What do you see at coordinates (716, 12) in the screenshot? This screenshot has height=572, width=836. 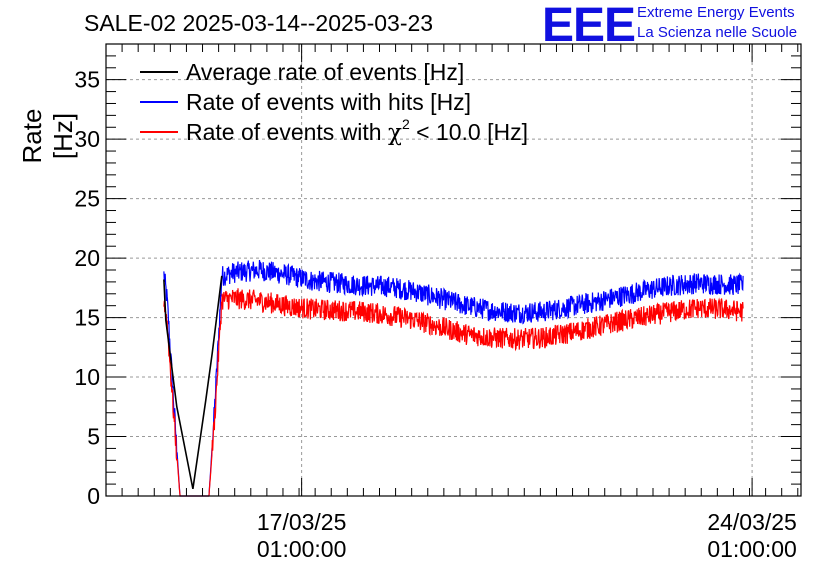 I see `logo-line1: Extreme Energy Events` at bounding box center [716, 12].